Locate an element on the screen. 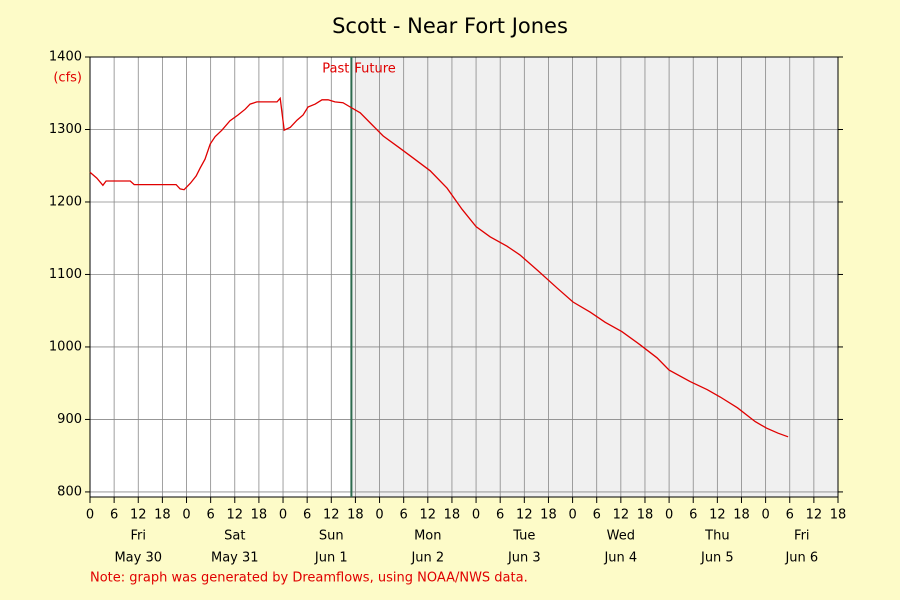  y-tick-label: 1000 is located at coordinates (65, 346).